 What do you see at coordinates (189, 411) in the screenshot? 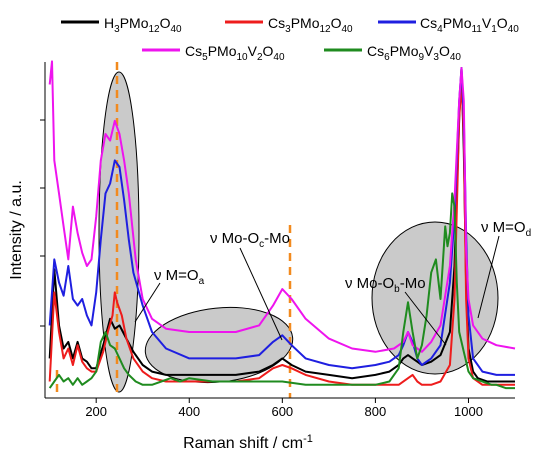
I see `x-tick-label: 400` at bounding box center [189, 411].